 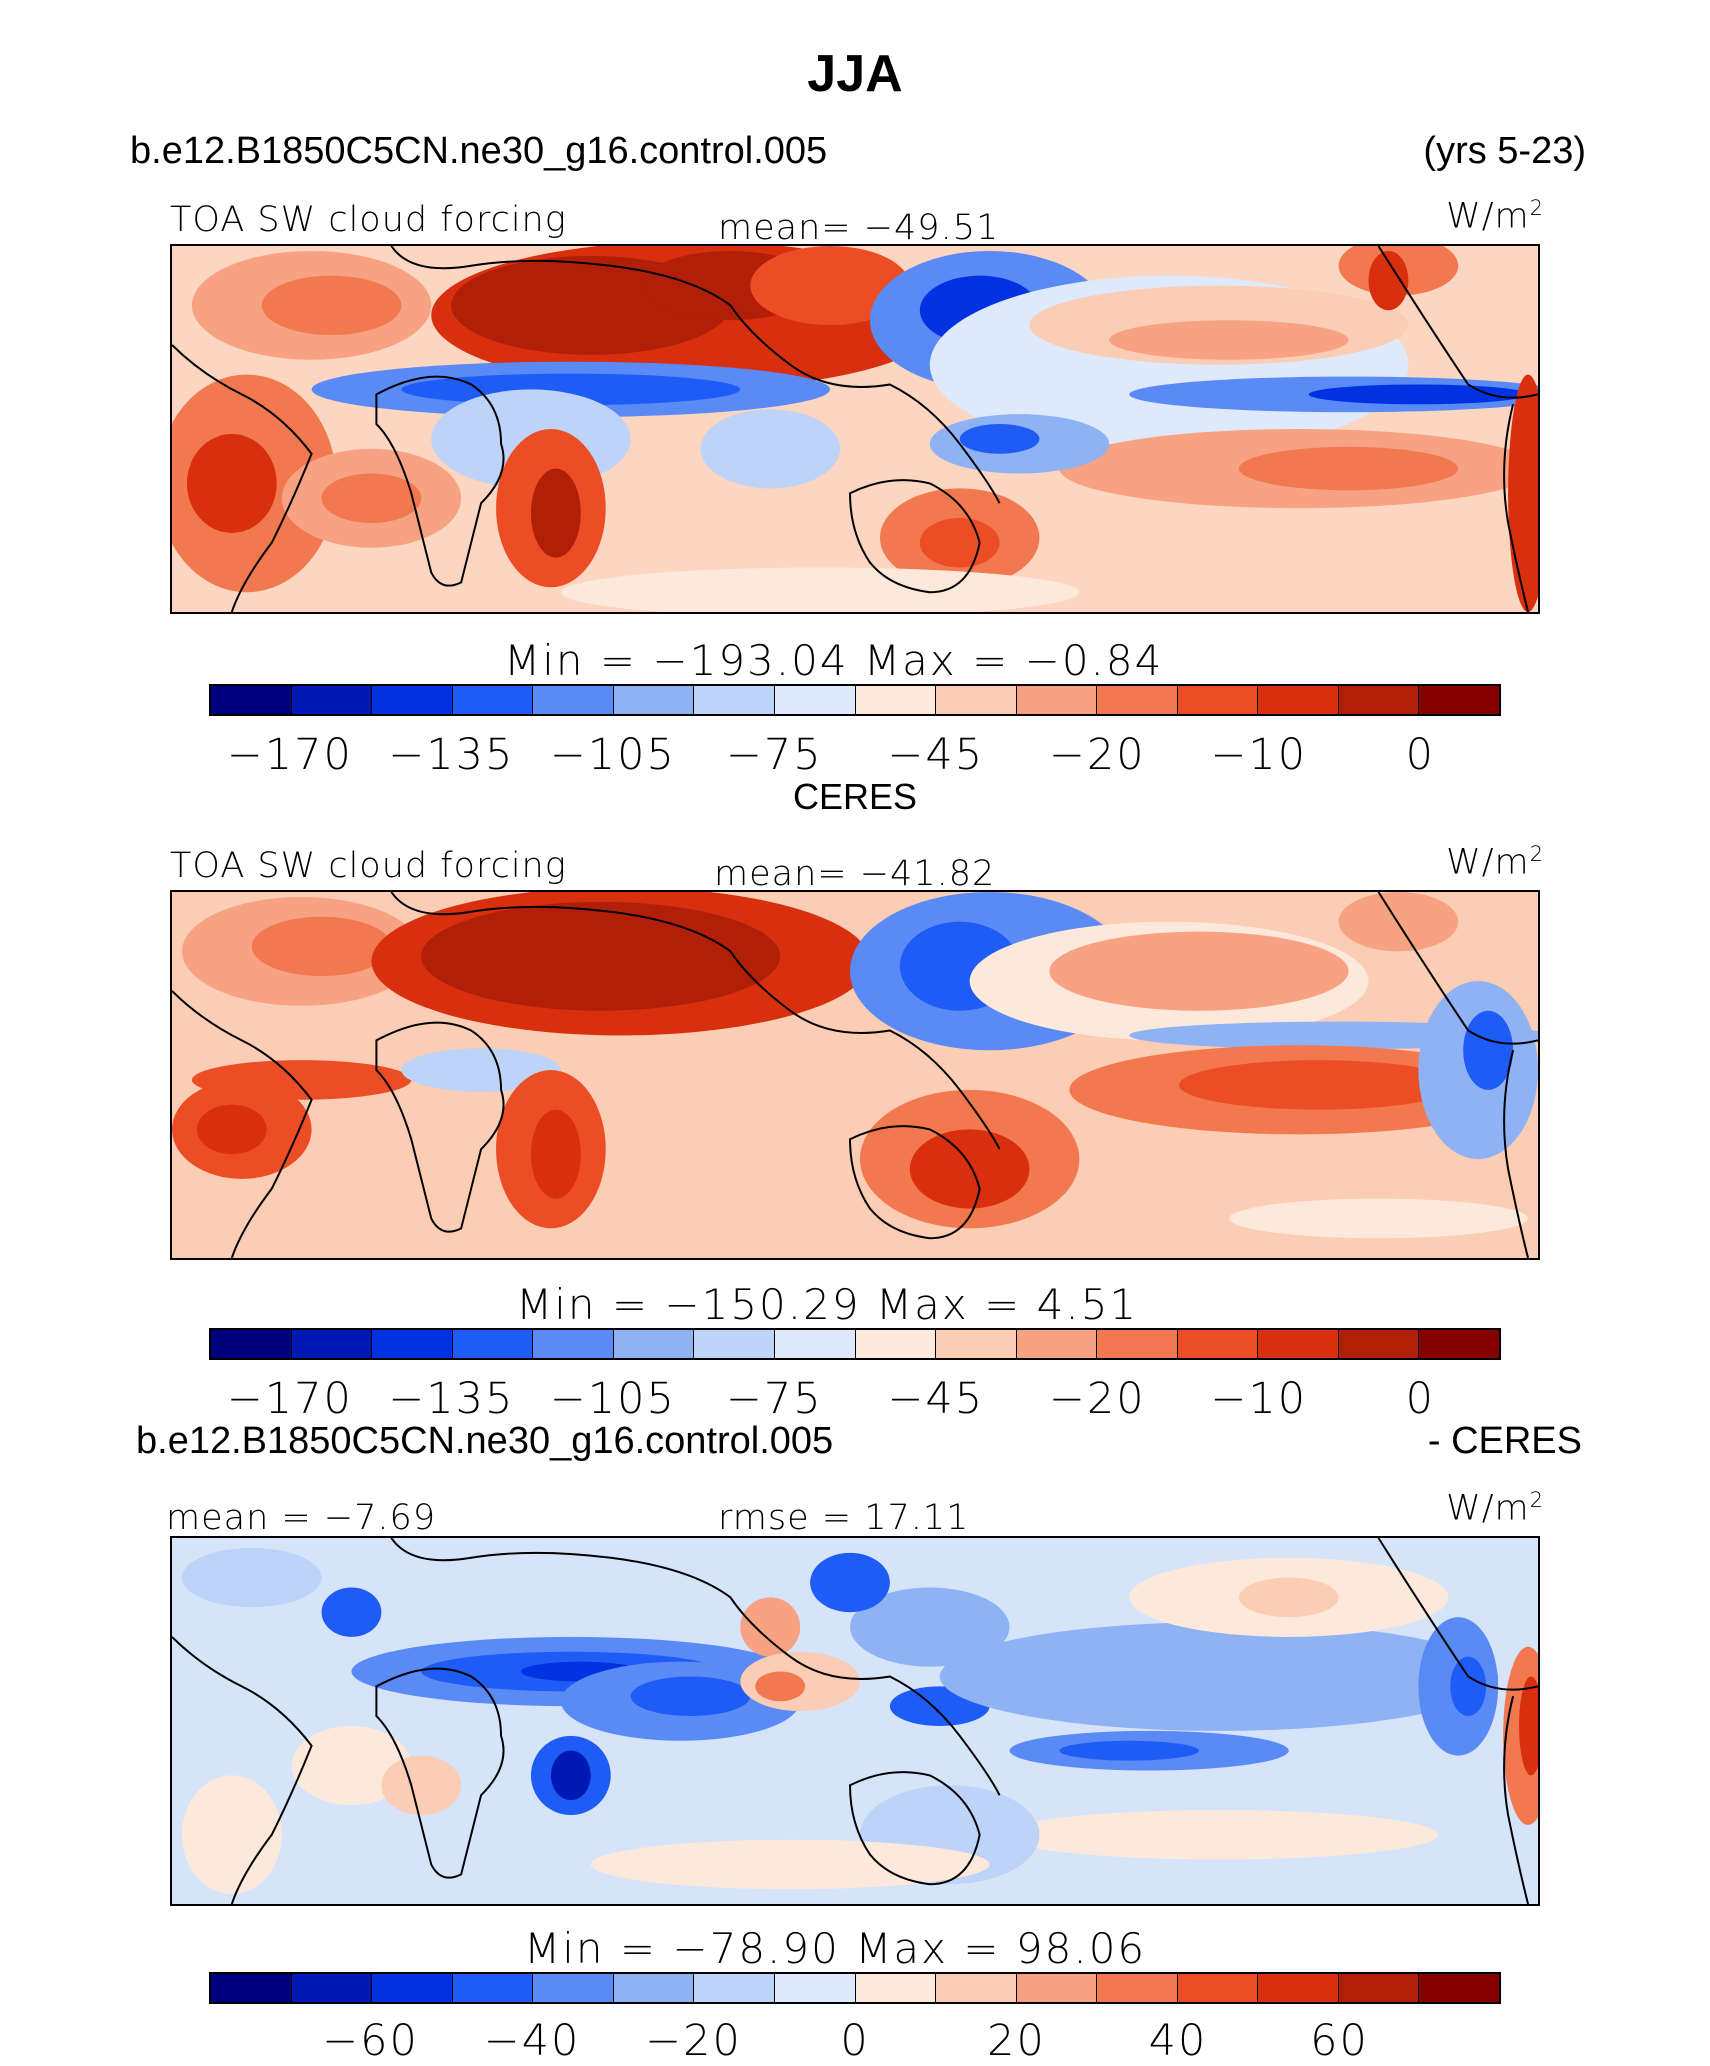 What do you see at coordinates (855, 74) in the screenshot?
I see `figure-title: JJA` at bounding box center [855, 74].